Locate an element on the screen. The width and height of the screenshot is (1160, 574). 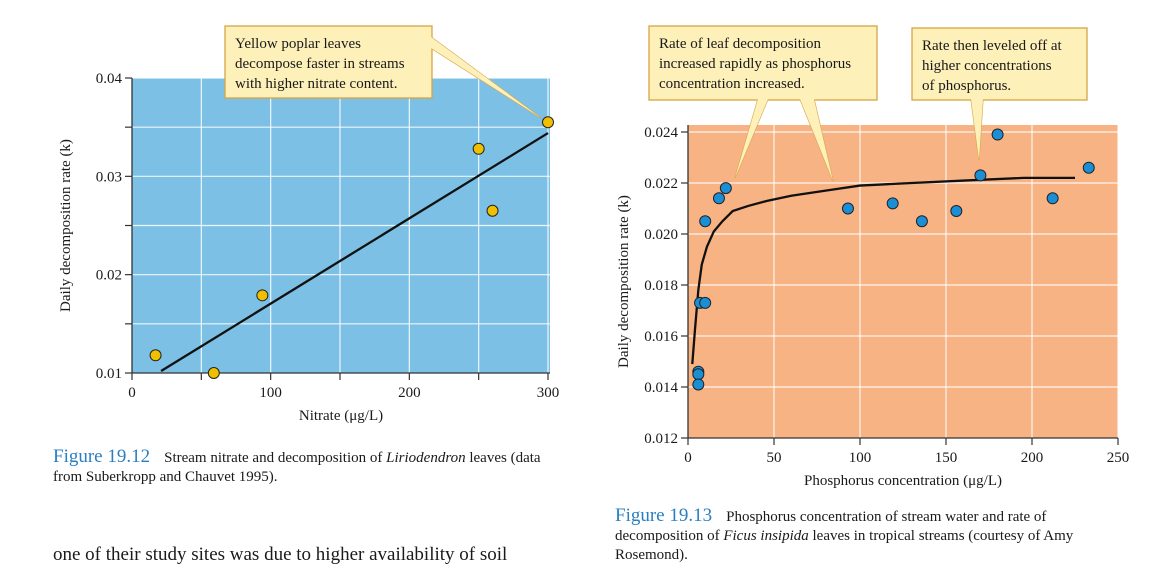
callout-text: of phosphorus. is located at coordinates (966, 86).